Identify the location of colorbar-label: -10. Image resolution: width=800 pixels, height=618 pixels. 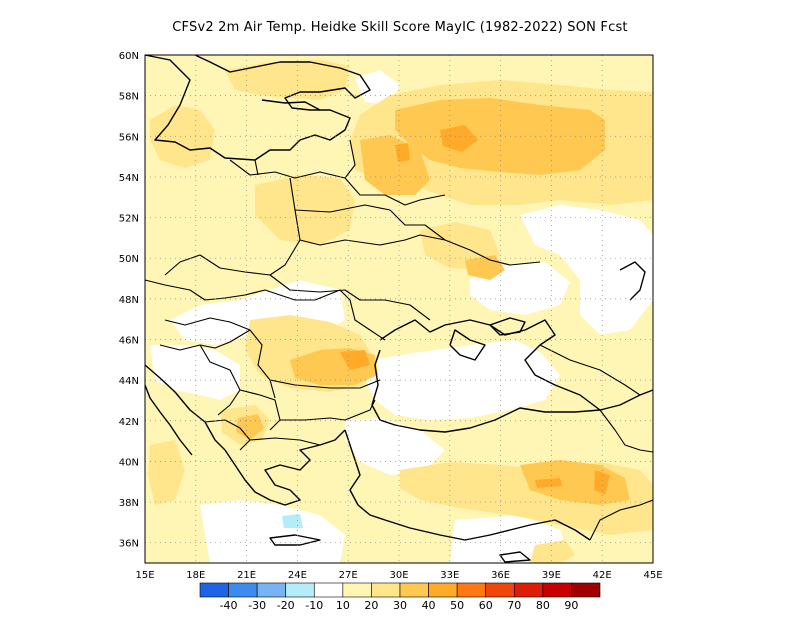
(314, 605).